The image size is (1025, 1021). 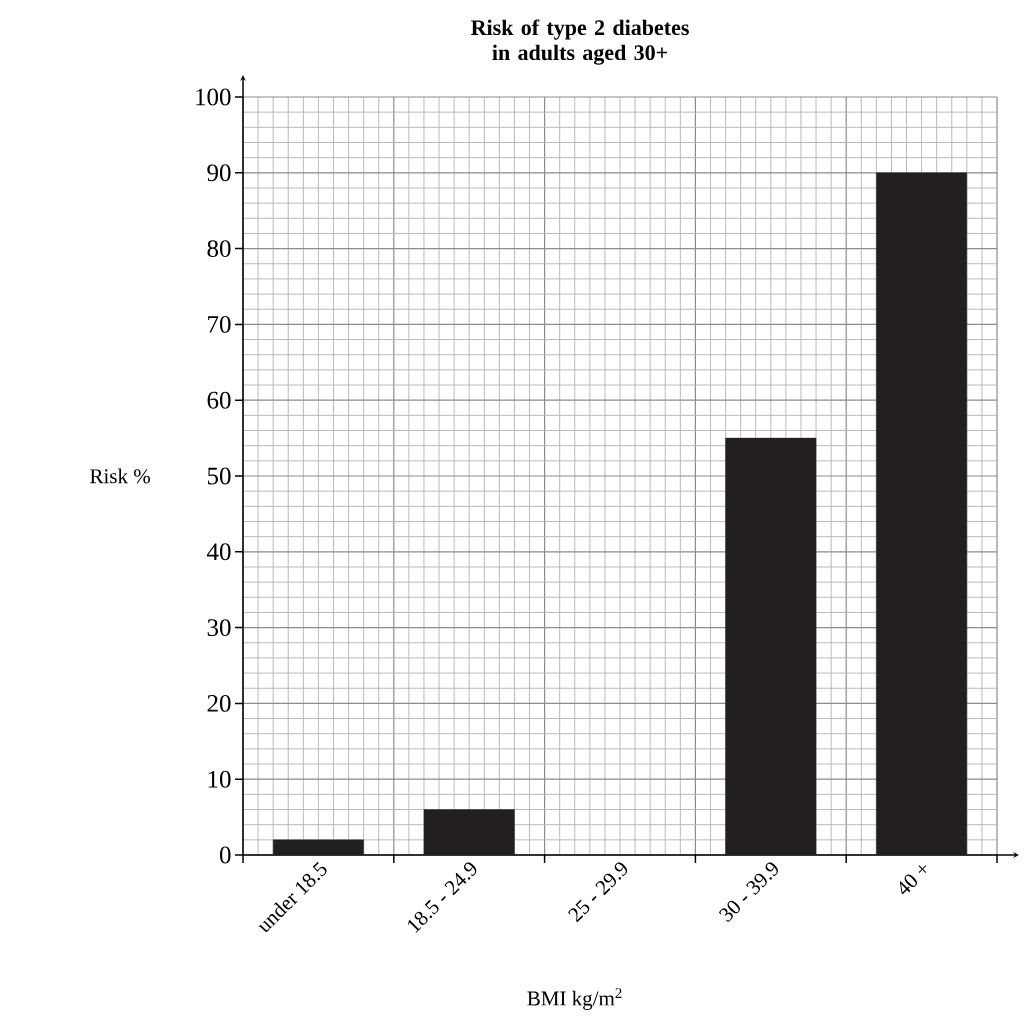 I want to click on x-tick-label: 18.5 - 24.9, so click(x=442, y=897).